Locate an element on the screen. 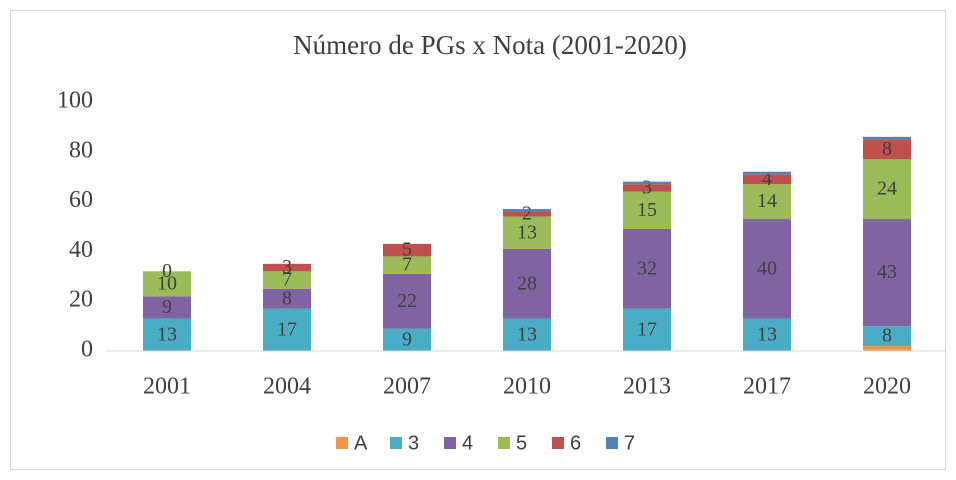  data-label: 22 is located at coordinates (407, 301).